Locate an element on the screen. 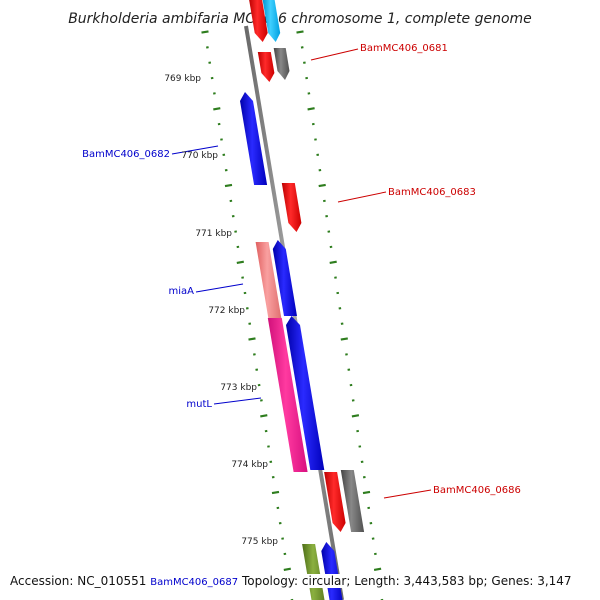 The image size is (600, 600). tick-label-774: 774 kbp is located at coordinates (249, 465).